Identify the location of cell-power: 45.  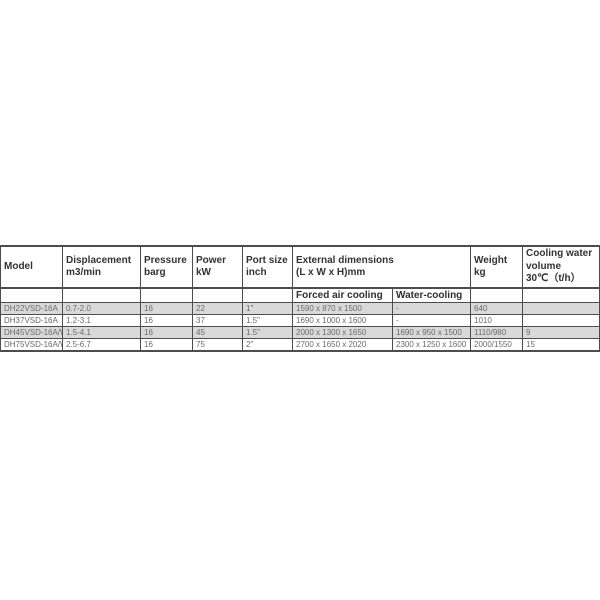
(217, 332).